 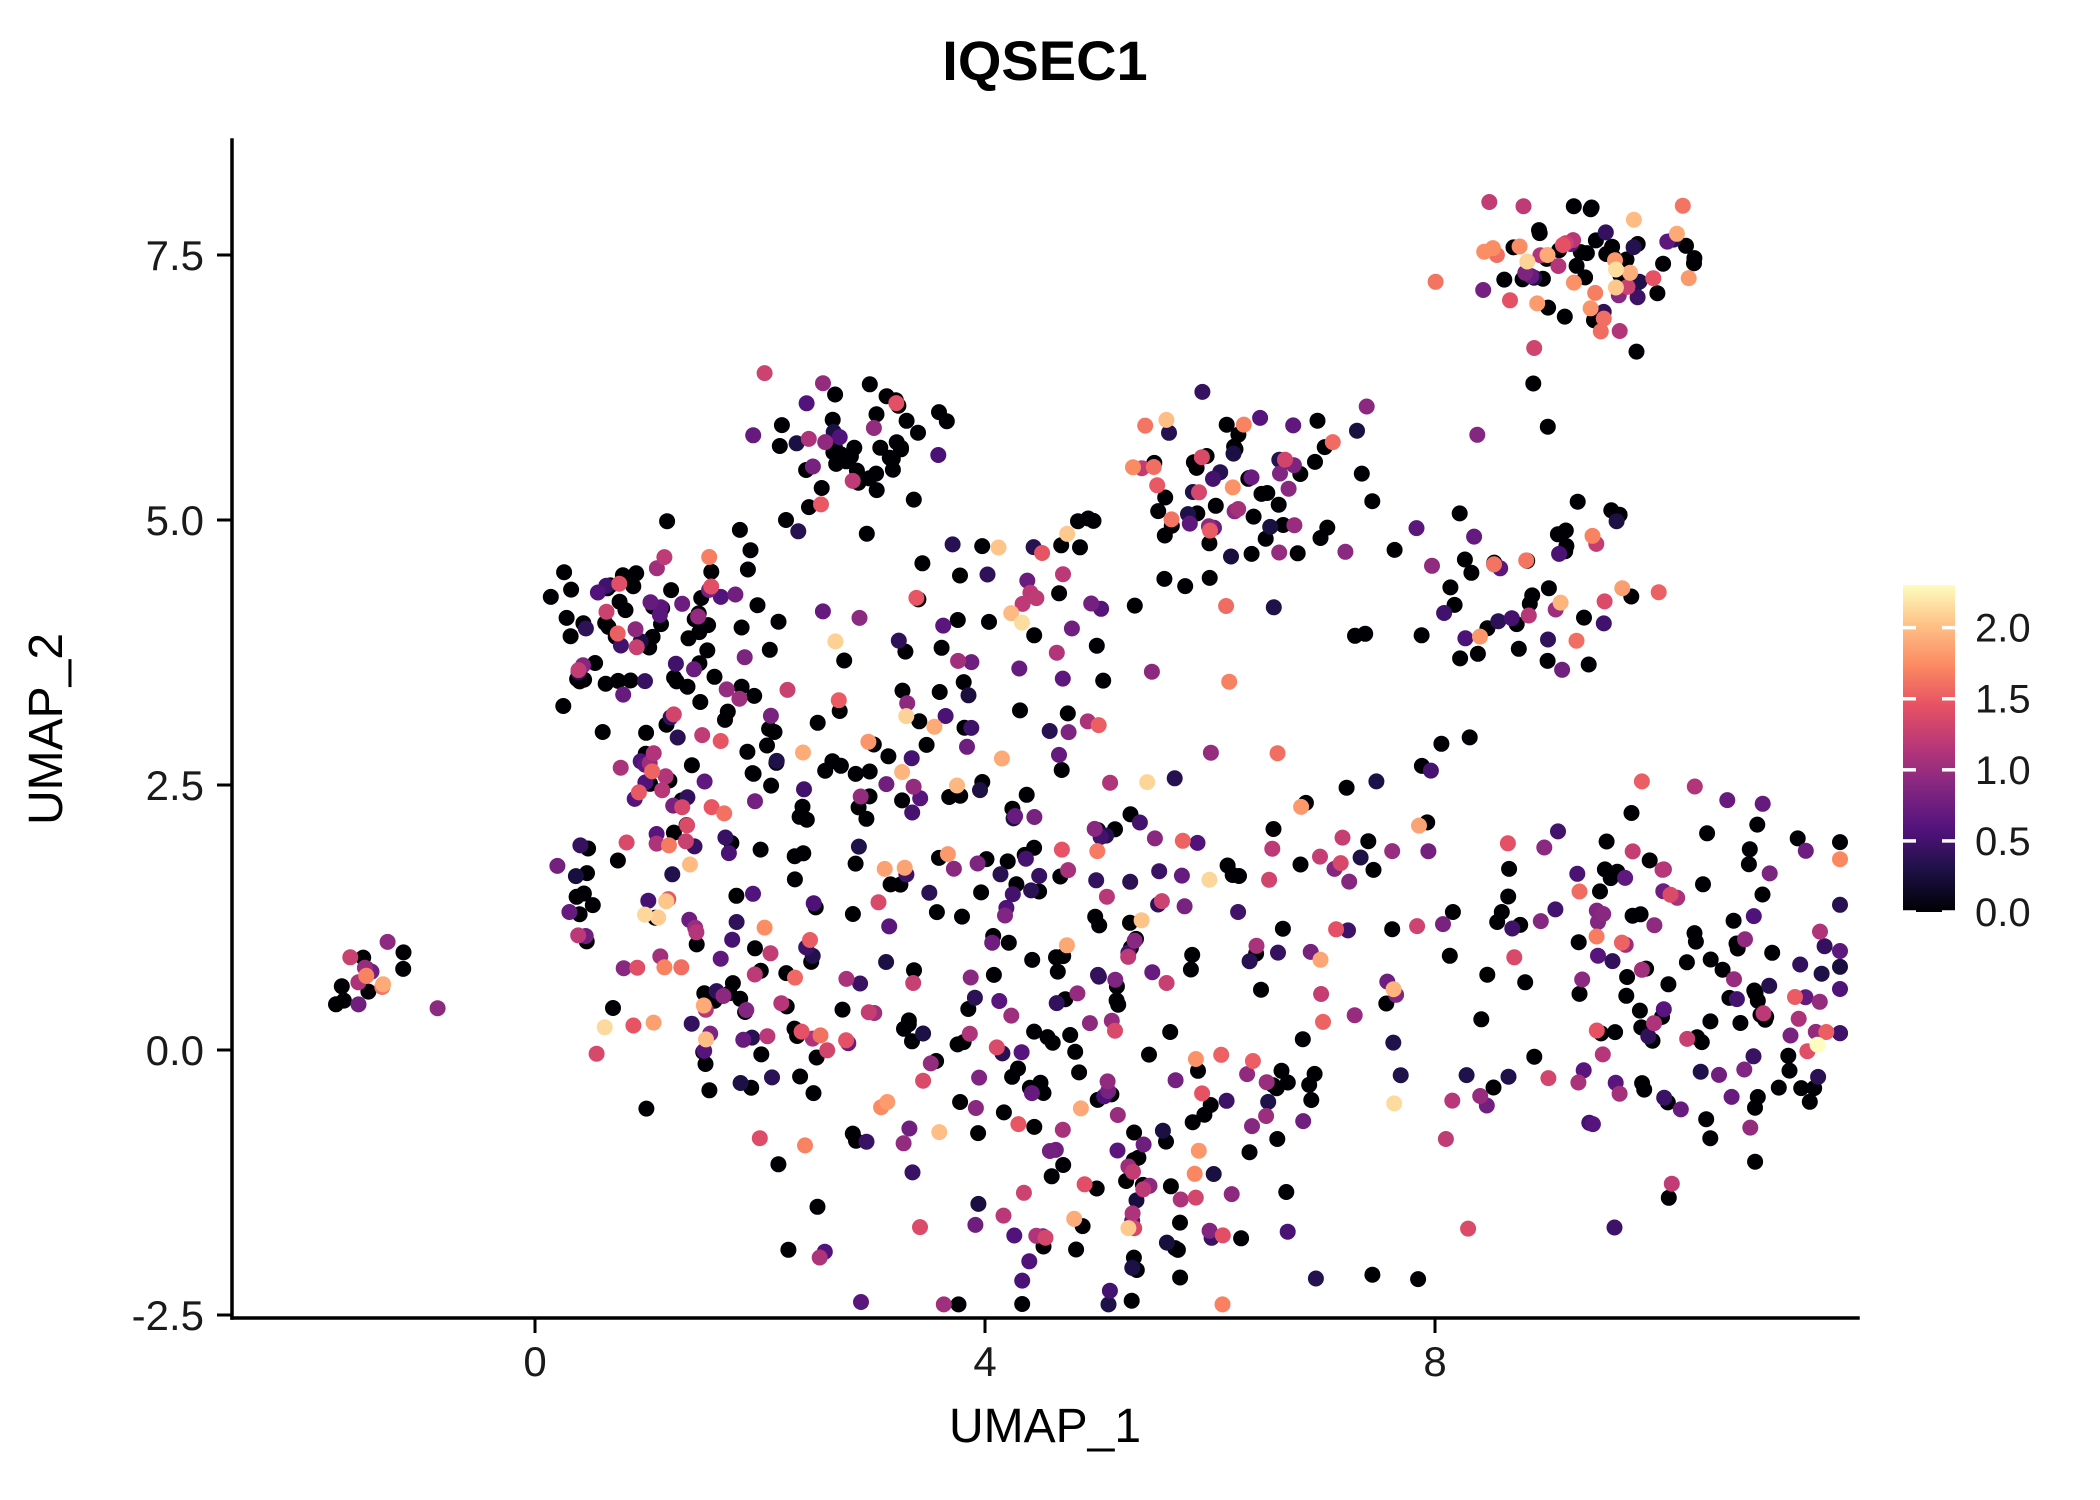 I want to click on y-tick-label: 7.5, so click(x=175, y=255).